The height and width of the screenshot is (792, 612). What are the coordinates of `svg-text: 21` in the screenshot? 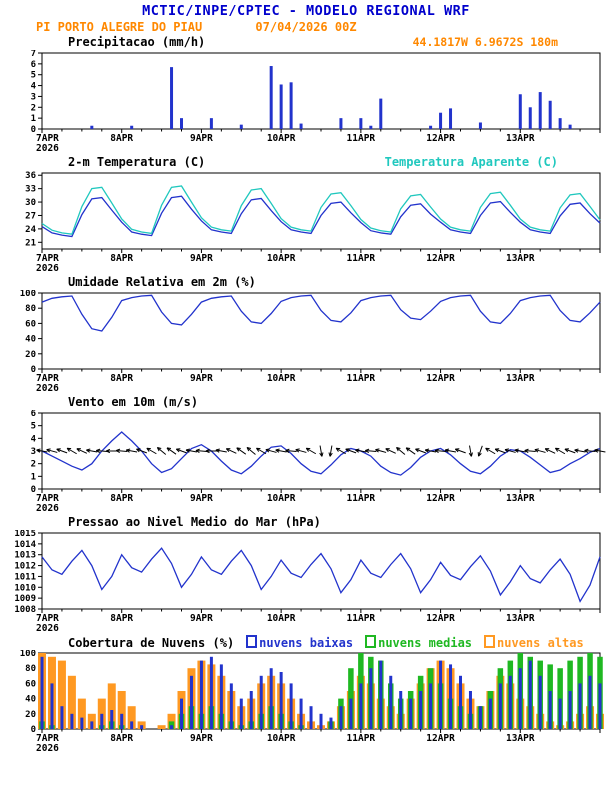 It's located at (30, 243).